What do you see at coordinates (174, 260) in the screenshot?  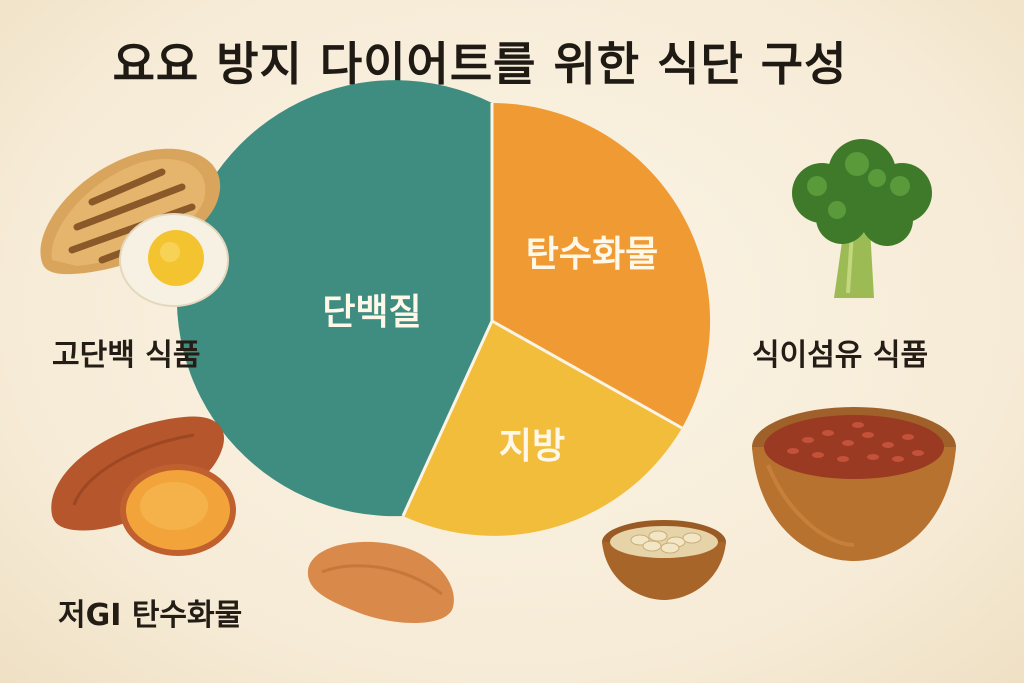 I see `boiled-egg-icon` at bounding box center [174, 260].